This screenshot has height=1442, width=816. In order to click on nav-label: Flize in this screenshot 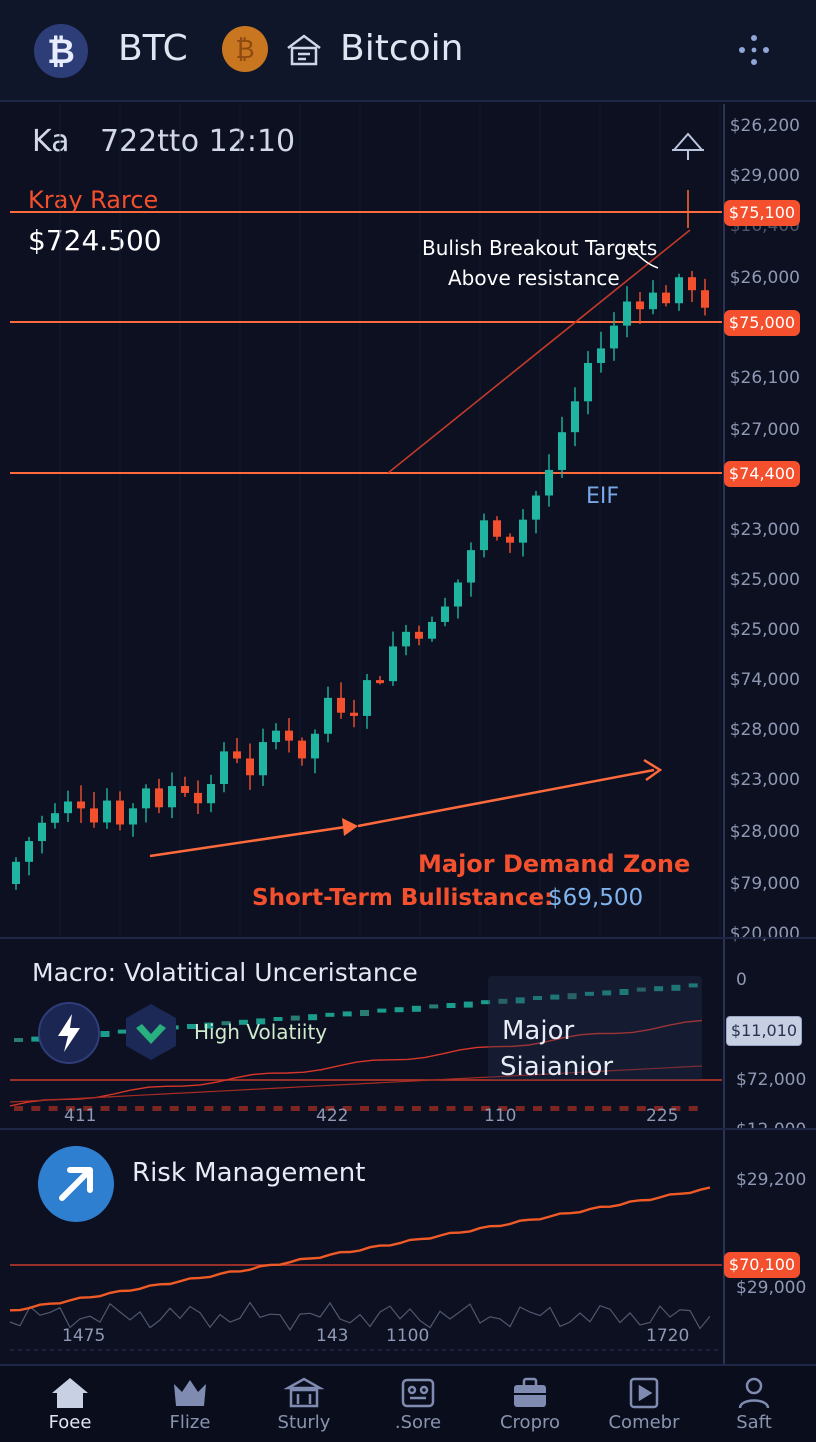, I will do `click(190, 1422)`.